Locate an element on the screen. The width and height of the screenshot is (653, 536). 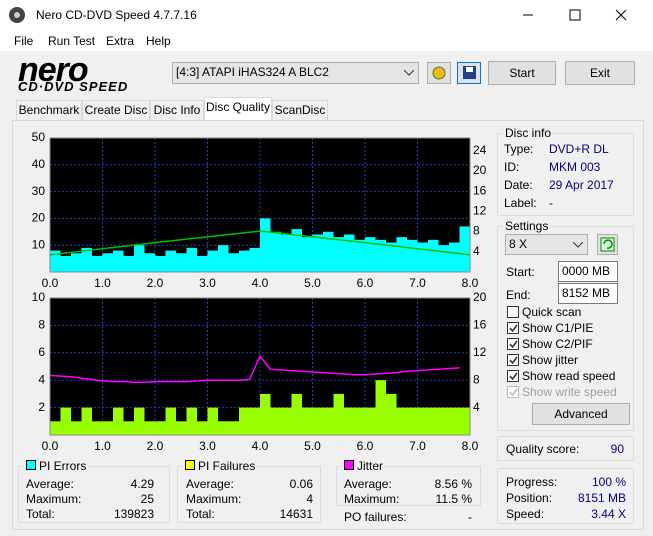
start-button: Start is located at coordinates (522, 73).